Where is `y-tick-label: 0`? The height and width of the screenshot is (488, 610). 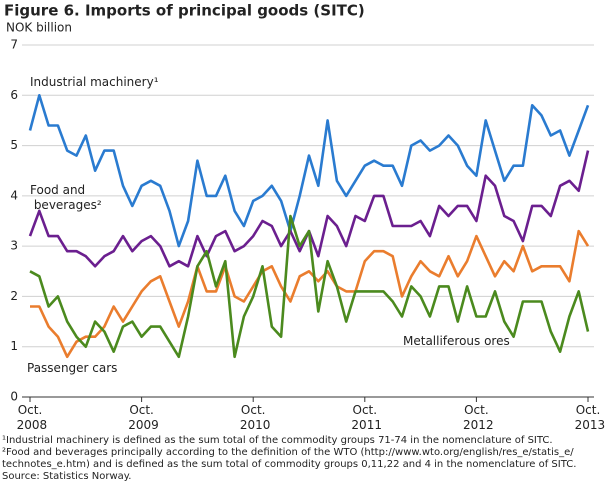 y-tick-label: 0 is located at coordinates (14, 397).